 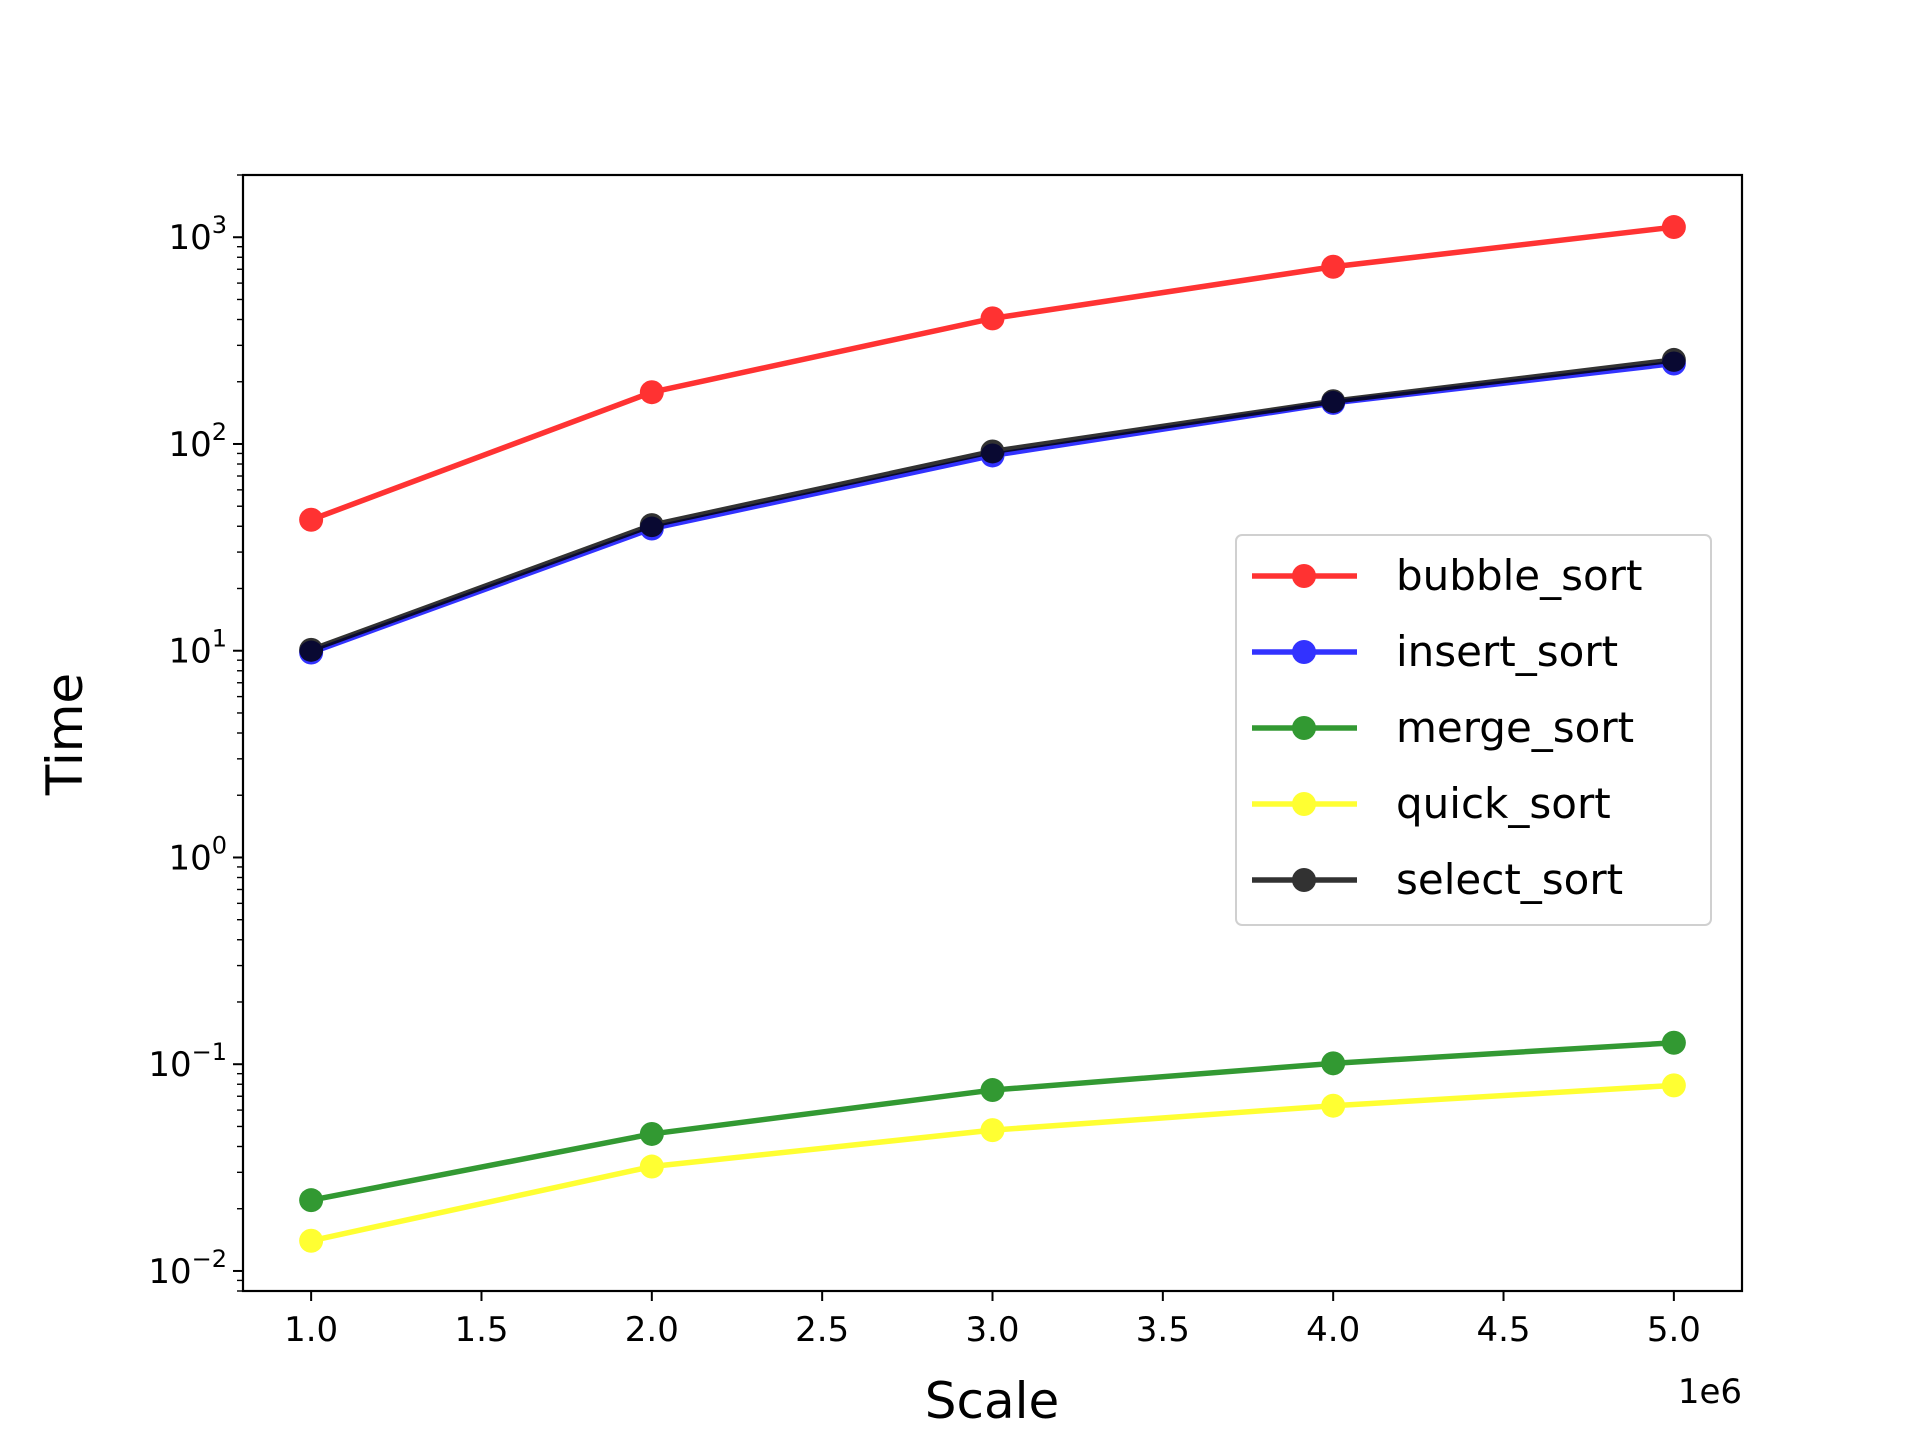 I want to click on y-tick-label: 10⁰, so click(x=197, y=854).